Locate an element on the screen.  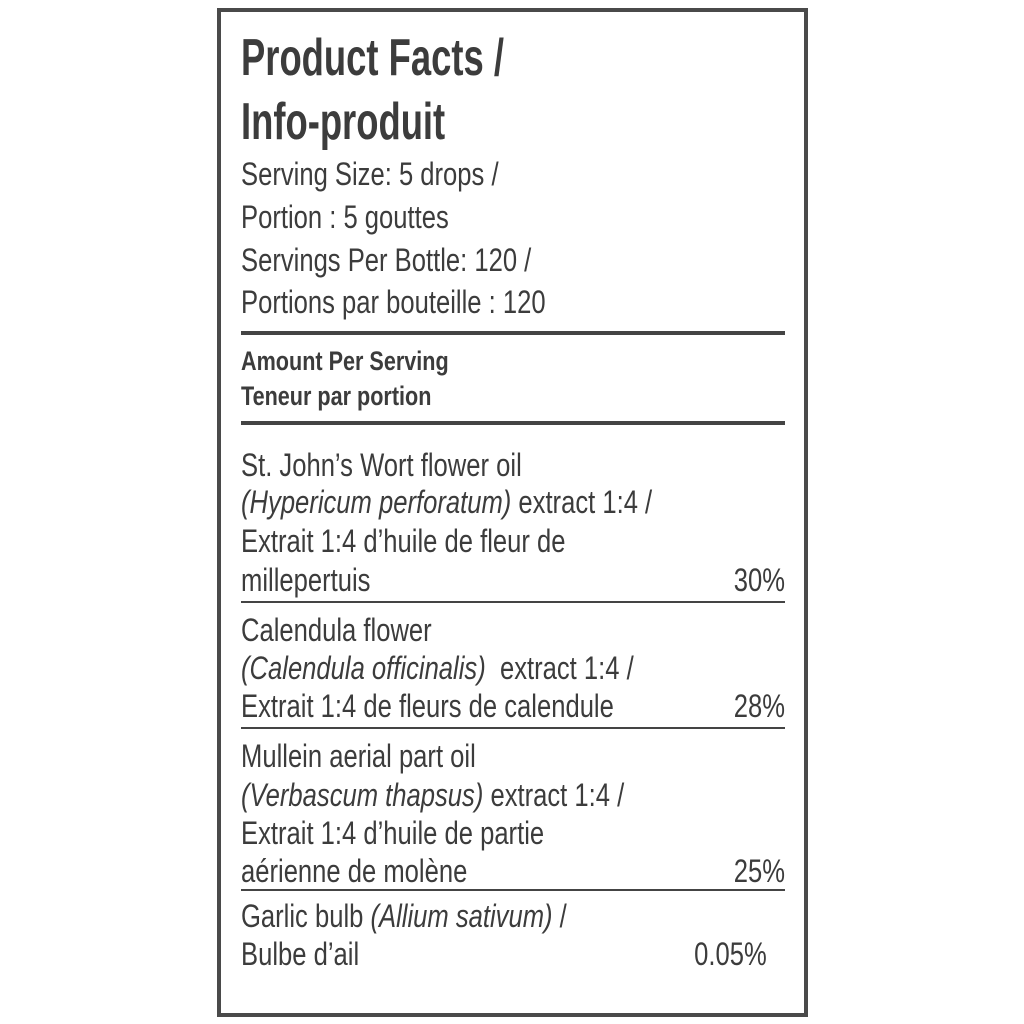
ingredient-french: Extrait 1:4 de fleurs de calendule is located at coordinates (427, 706).